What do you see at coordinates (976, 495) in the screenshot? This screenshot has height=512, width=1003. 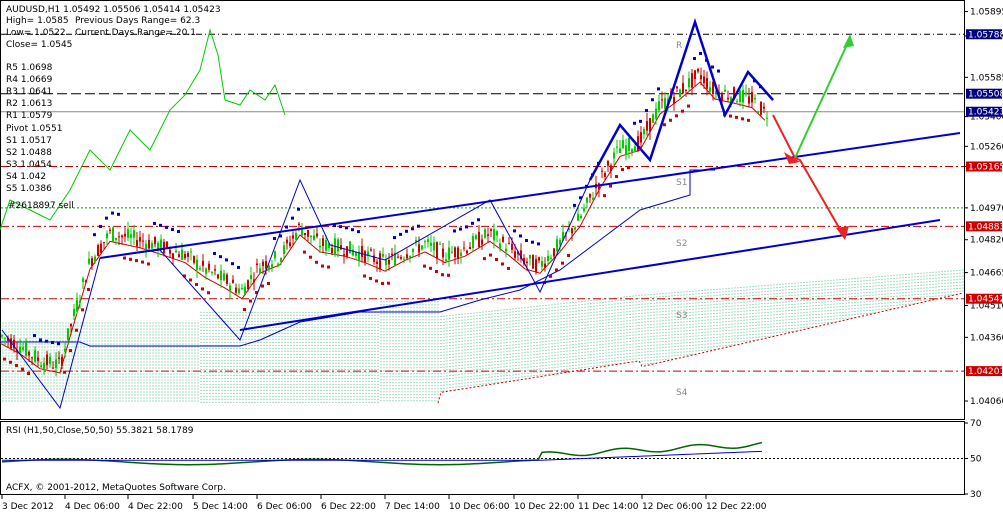 I see `rsi-tick-label: 30` at bounding box center [976, 495].